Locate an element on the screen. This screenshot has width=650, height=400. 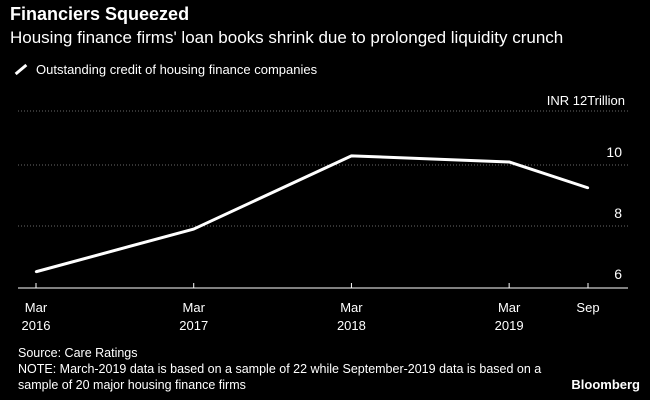
x-tick-year-2: 2018 is located at coordinates (351, 325).